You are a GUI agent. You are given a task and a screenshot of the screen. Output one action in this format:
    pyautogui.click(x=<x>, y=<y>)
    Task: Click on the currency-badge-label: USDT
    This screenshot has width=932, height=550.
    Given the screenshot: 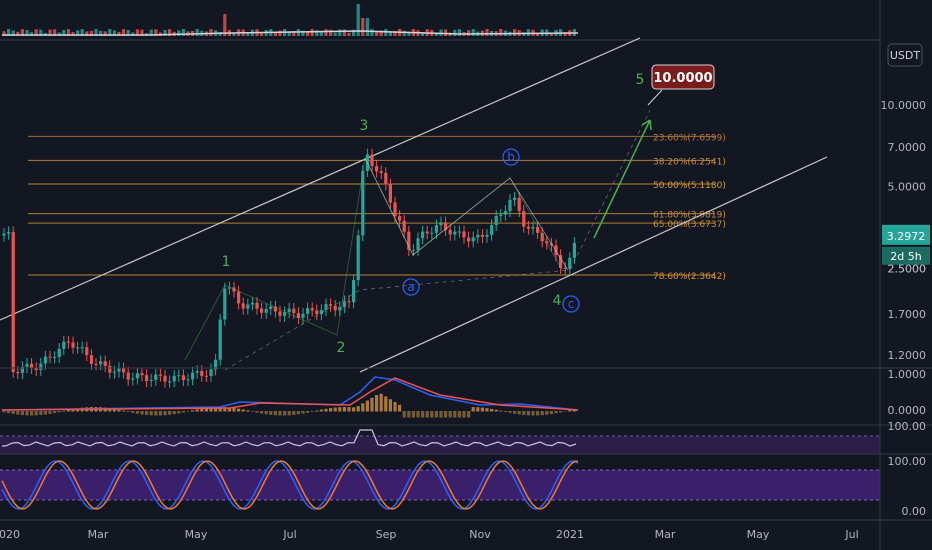 What is the action you would take?
    pyautogui.click(x=905, y=55)
    